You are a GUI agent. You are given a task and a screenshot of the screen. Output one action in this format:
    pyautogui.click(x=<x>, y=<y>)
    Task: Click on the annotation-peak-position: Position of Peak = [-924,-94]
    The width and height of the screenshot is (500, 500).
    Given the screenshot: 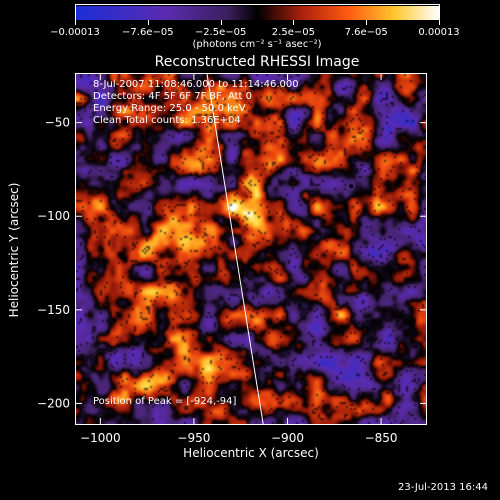 What is the action you would take?
    pyautogui.click(x=165, y=401)
    